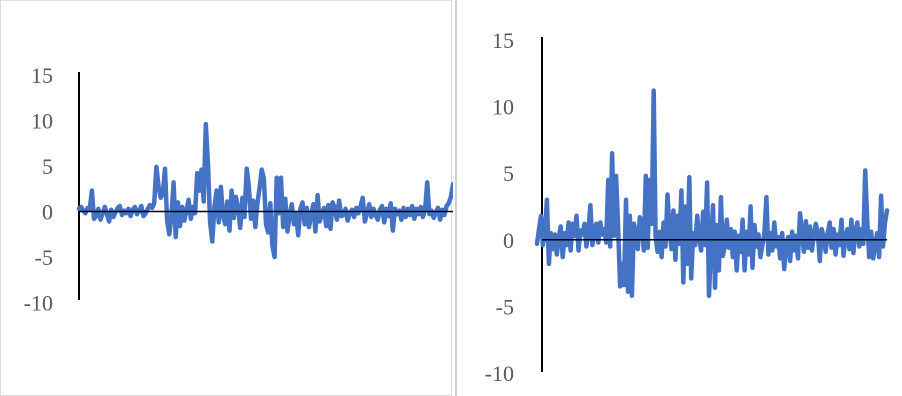 The width and height of the screenshot is (902, 396). What do you see at coordinates (226, 0) in the screenshot?
I see `panel-top-border` at bounding box center [226, 0].